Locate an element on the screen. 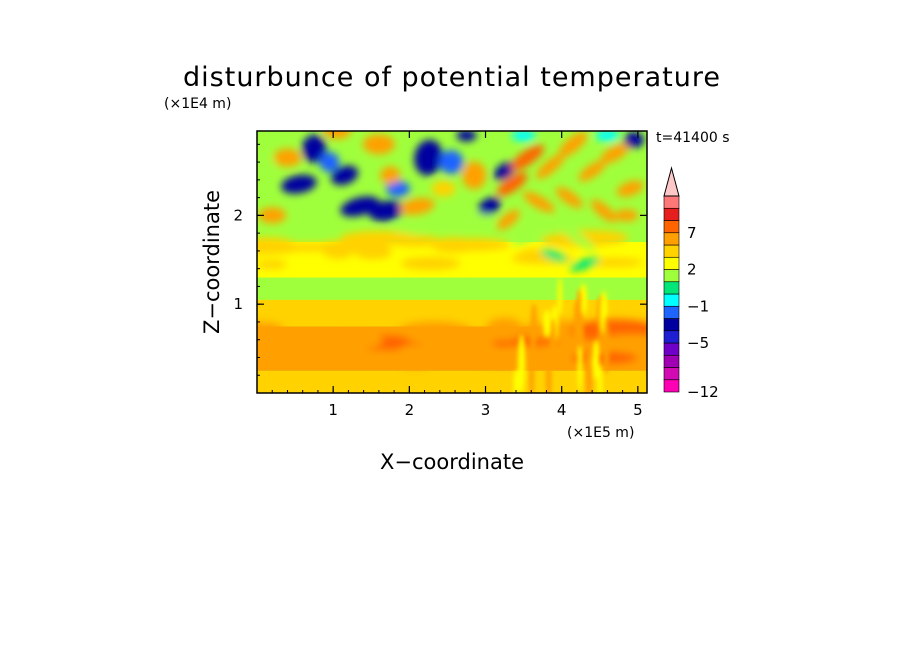  colorbar-label: −1 is located at coordinates (698, 306).